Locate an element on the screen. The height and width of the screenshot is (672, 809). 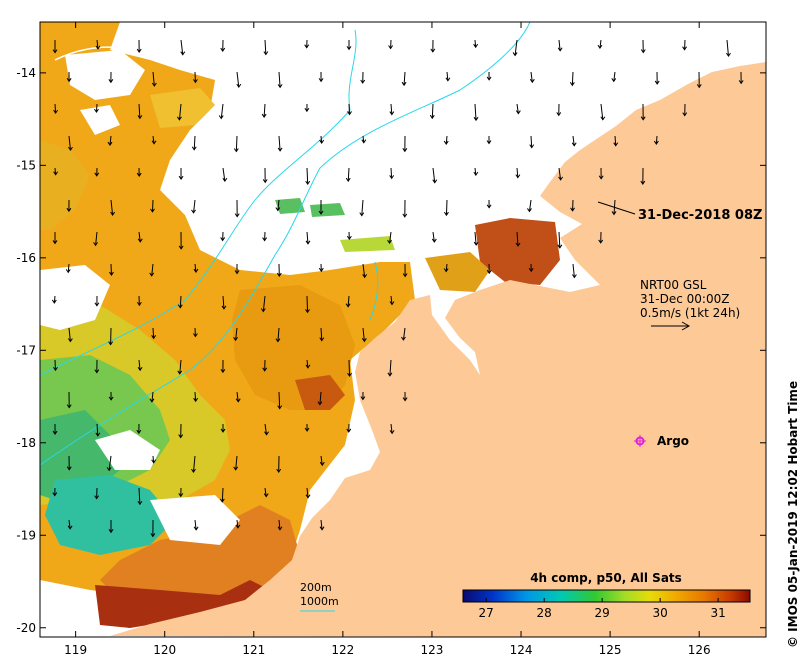
copyright-symbol: © is located at coordinates (793, 642).